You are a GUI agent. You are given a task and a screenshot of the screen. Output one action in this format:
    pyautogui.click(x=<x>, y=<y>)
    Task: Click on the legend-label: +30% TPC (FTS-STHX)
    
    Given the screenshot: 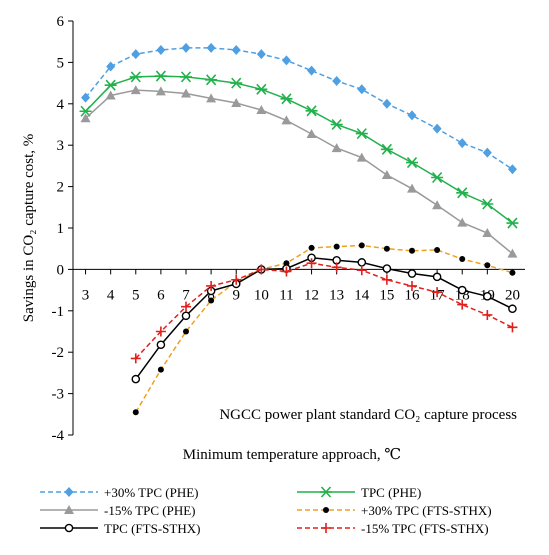 What is the action you would take?
    pyautogui.click(x=426, y=510)
    